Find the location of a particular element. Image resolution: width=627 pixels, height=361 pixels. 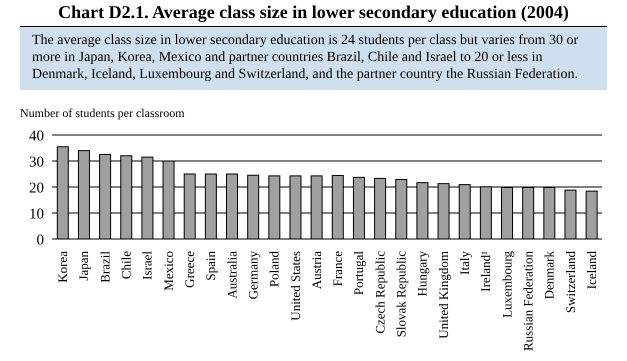

x-tick-label: Slovak Republic is located at coordinates (401, 294).